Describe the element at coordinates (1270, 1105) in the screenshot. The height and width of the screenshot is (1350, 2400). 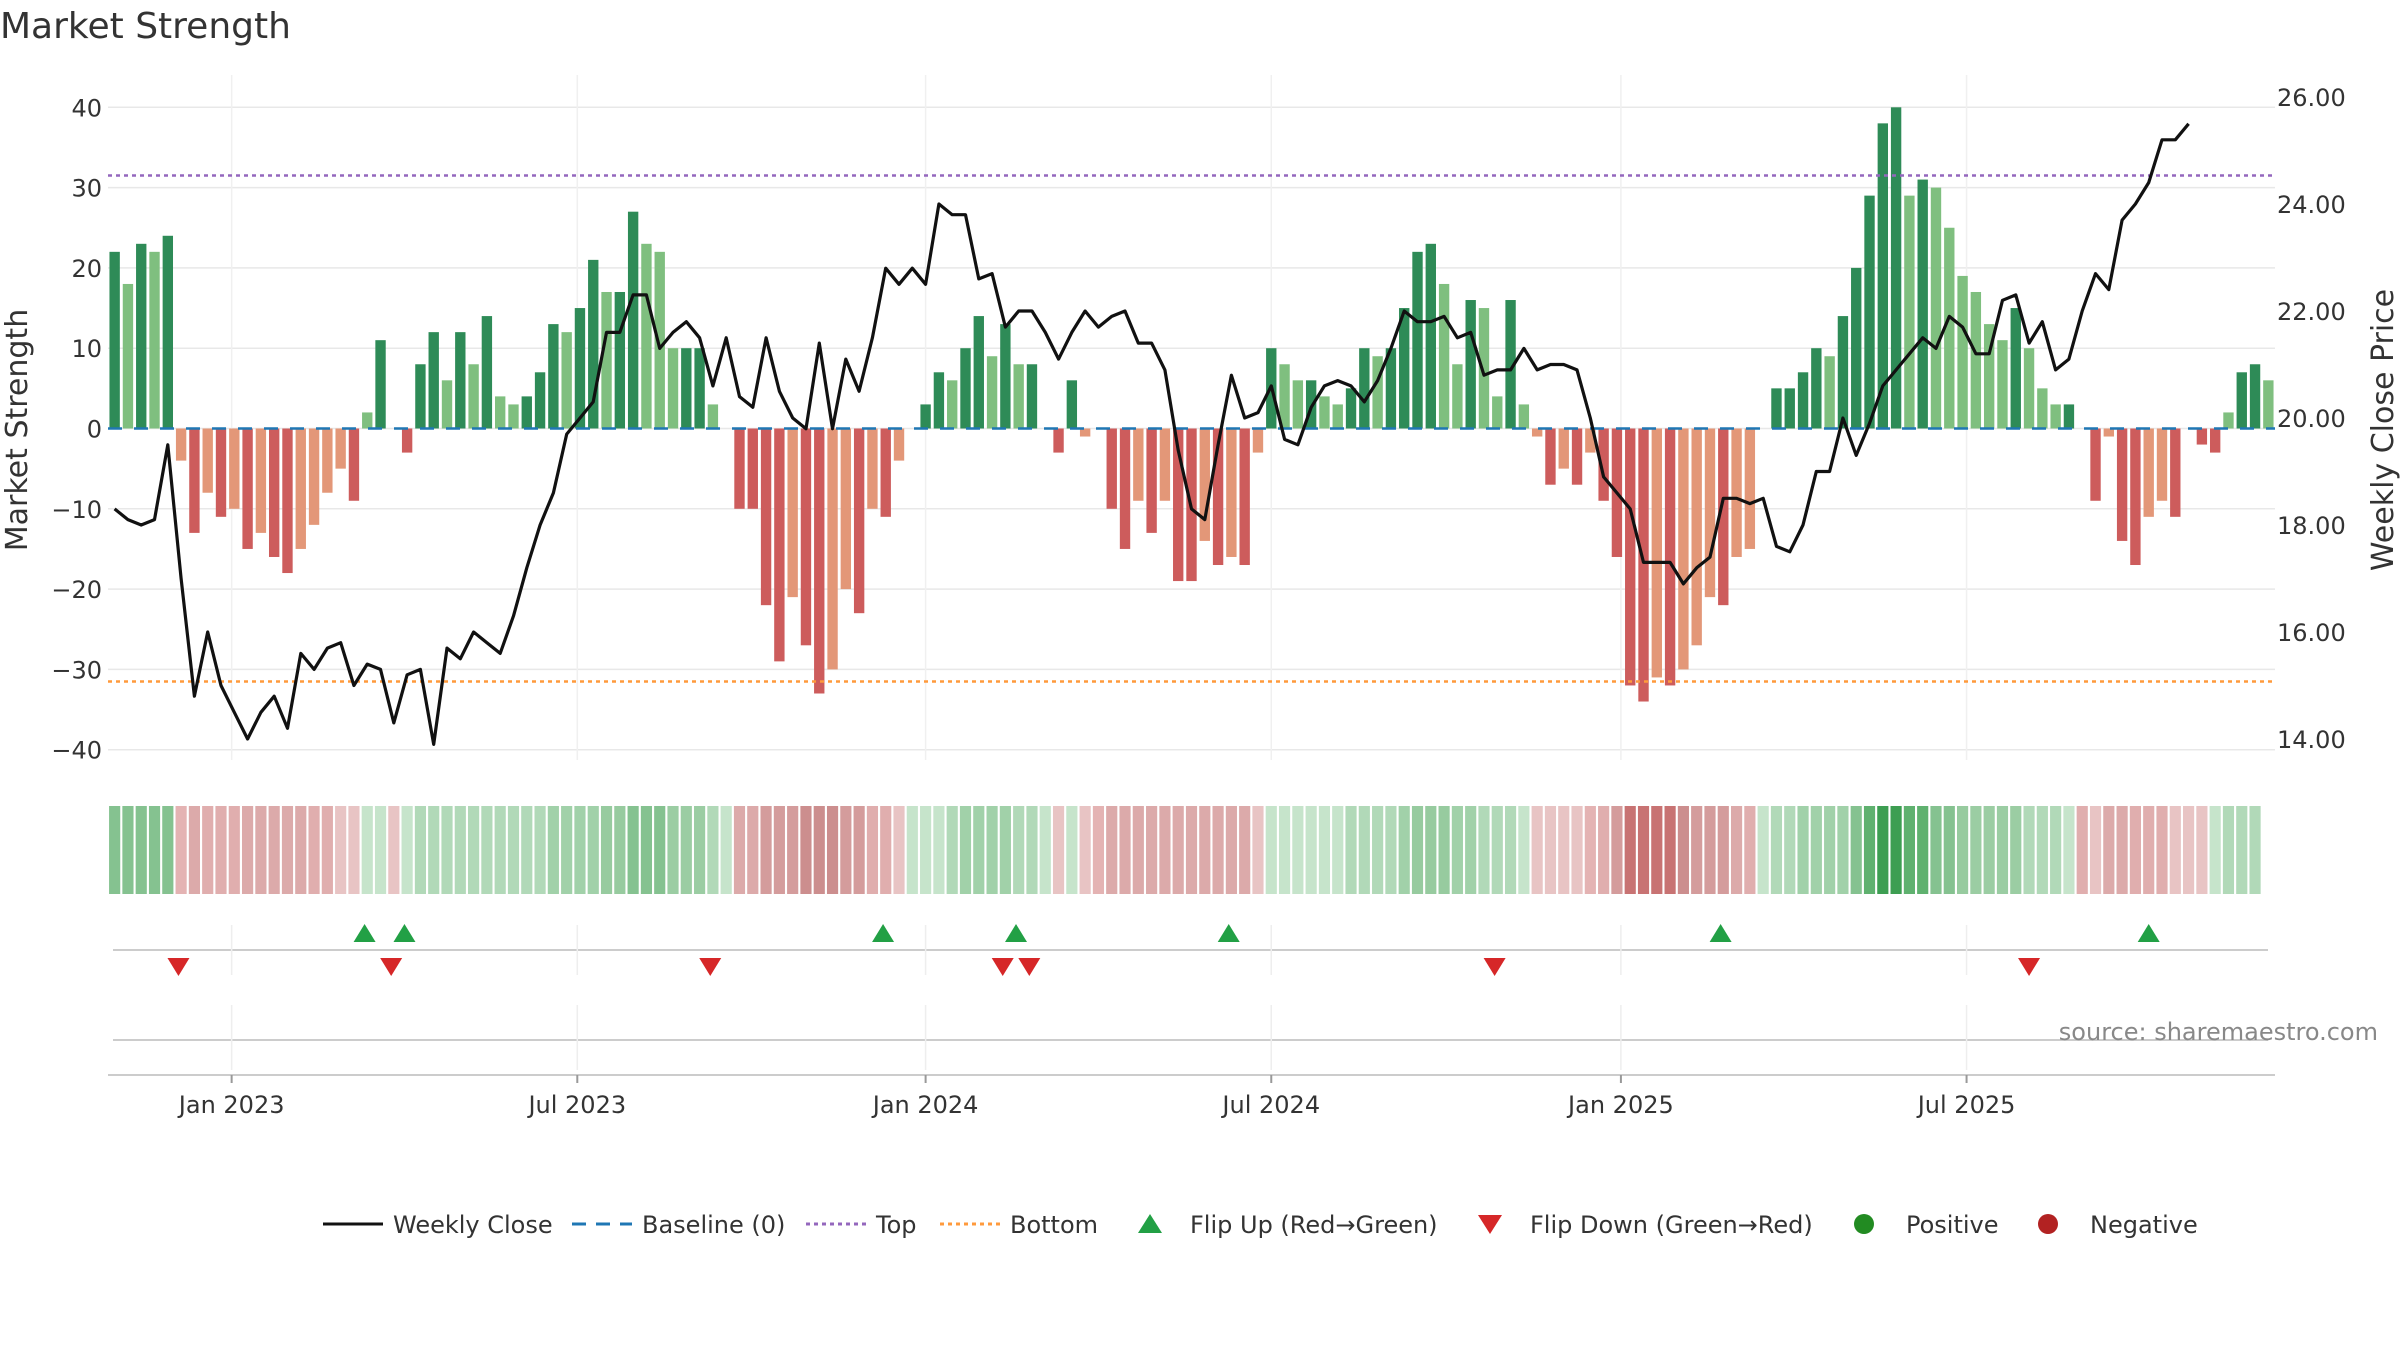
I see `x-tick-label: Jul 2024` at that location.